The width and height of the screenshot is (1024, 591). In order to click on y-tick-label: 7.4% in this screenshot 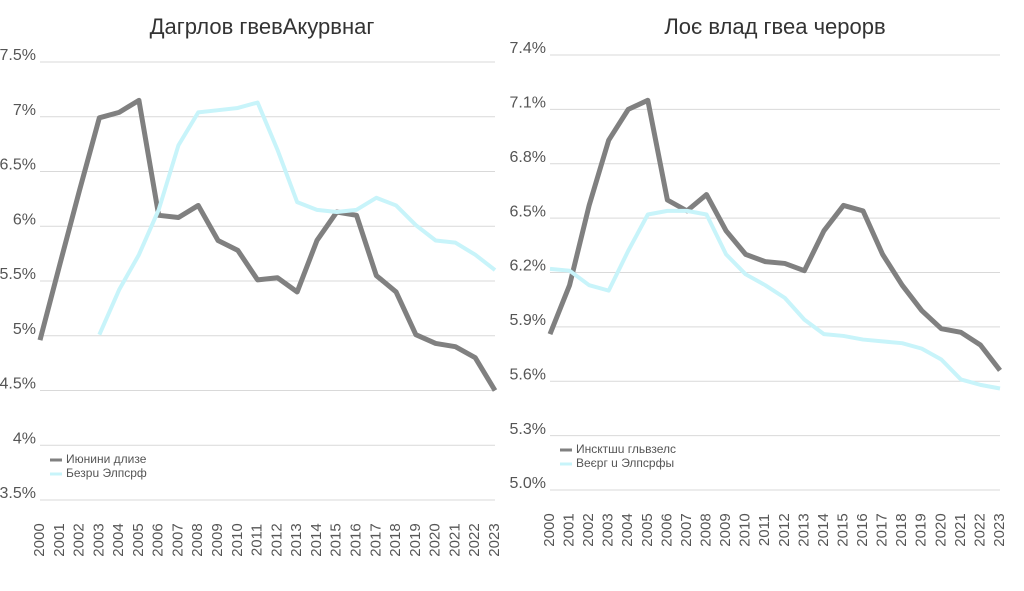, I will do `click(528, 48)`.